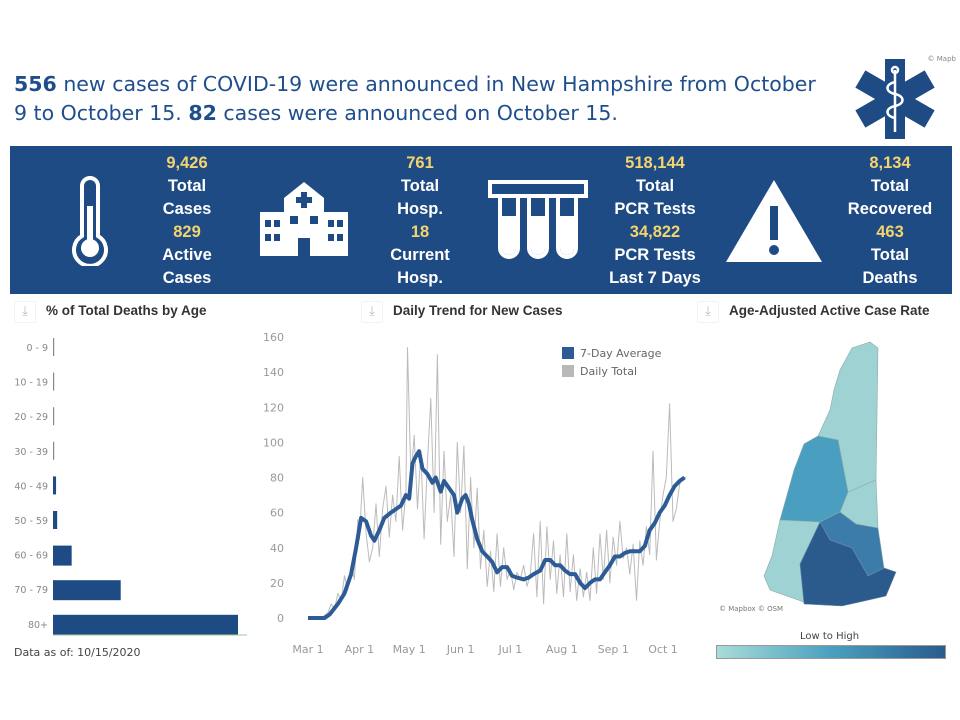 This screenshot has height=720, width=960. What do you see at coordinates (478, 310) in the screenshot?
I see `trend-panel-title: Daily Trend for New Cases` at bounding box center [478, 310].